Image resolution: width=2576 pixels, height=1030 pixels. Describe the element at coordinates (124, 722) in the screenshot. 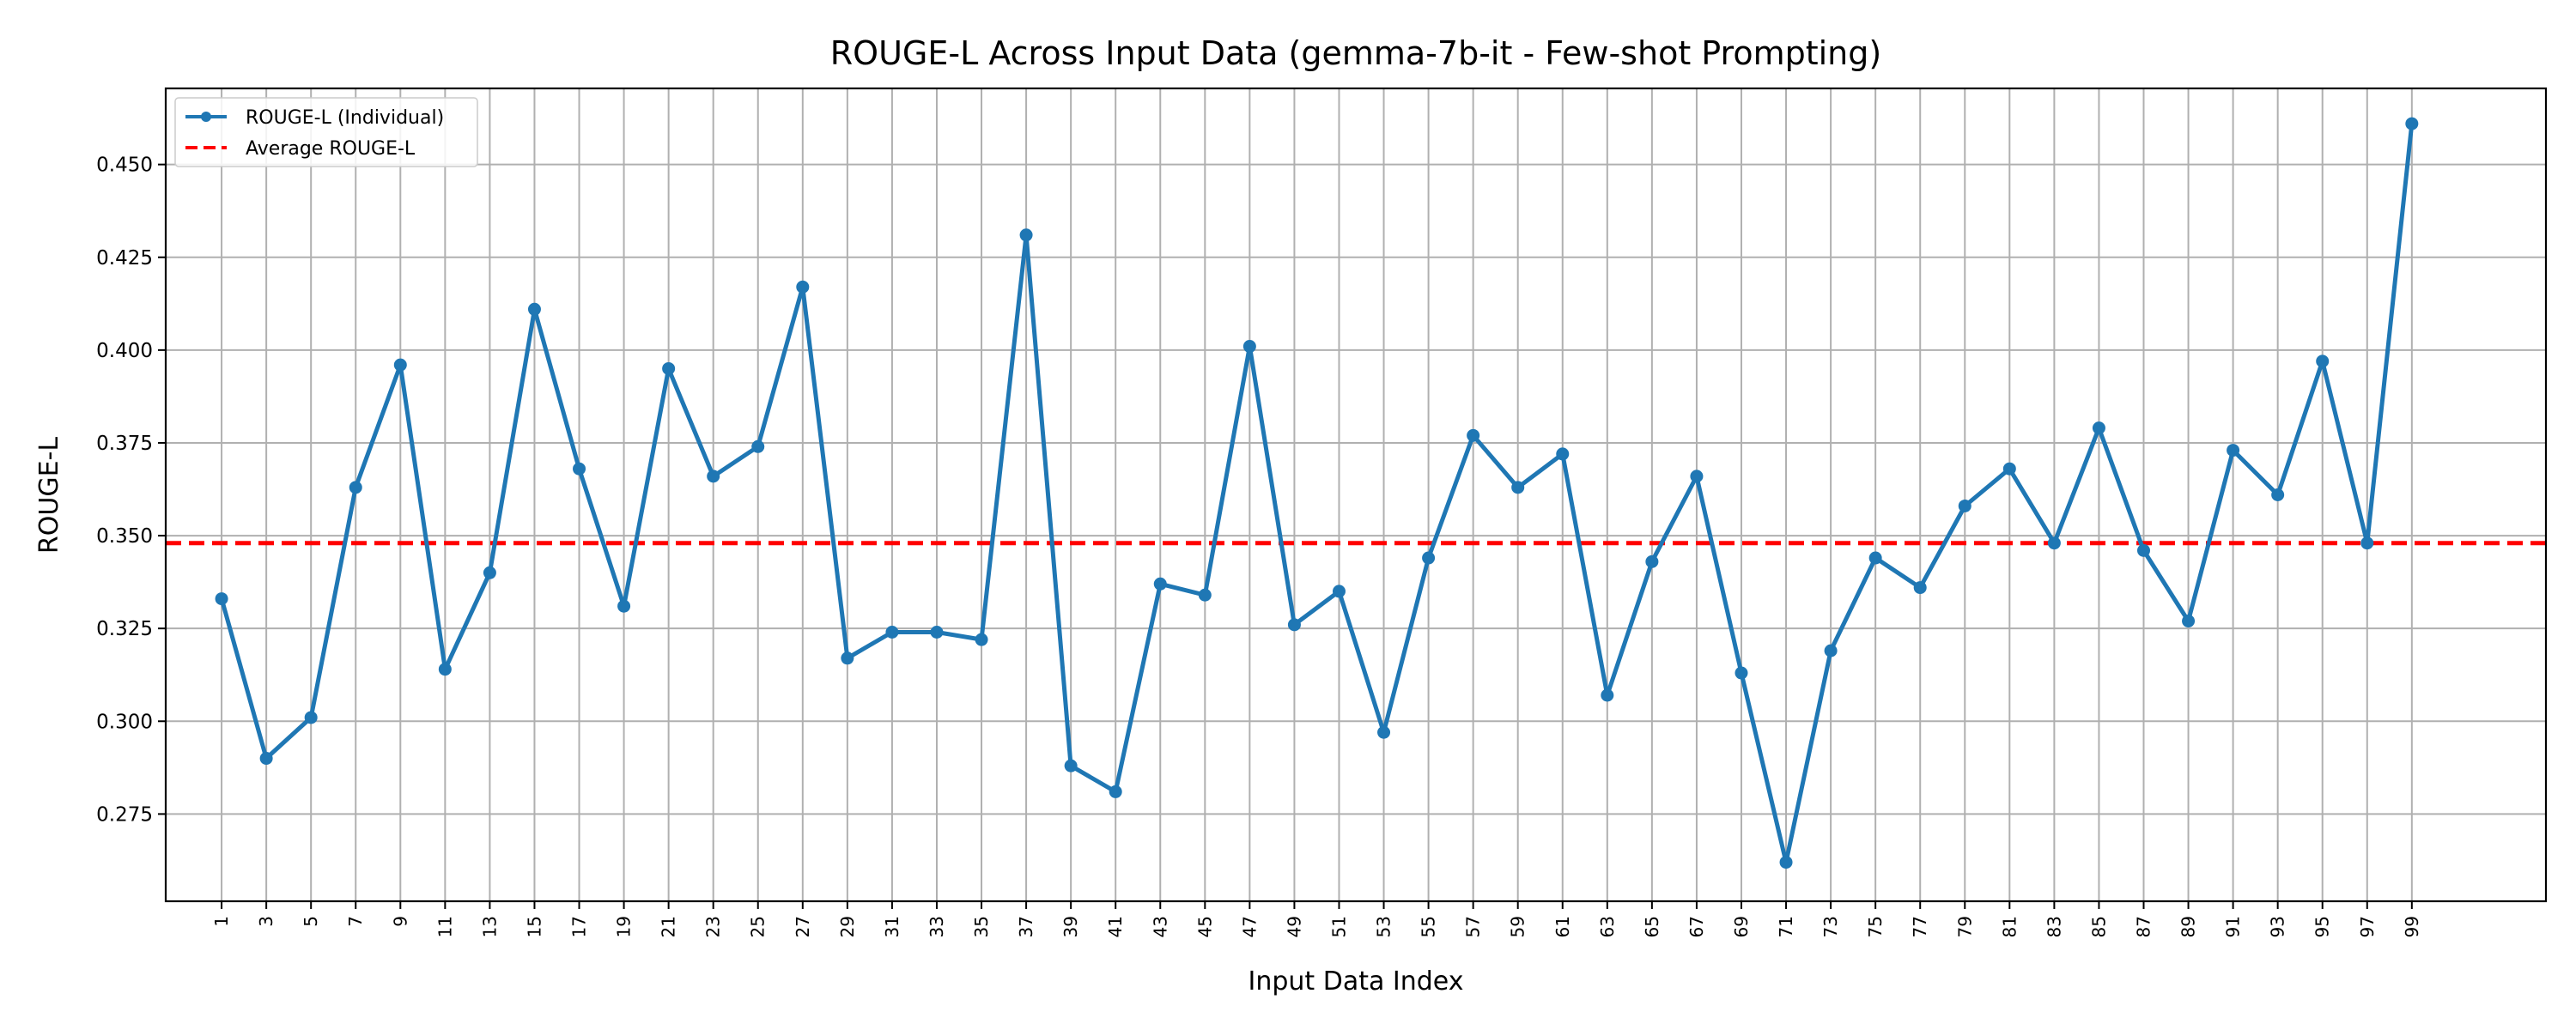

I see `y-tick-label: 0.300` at that location.